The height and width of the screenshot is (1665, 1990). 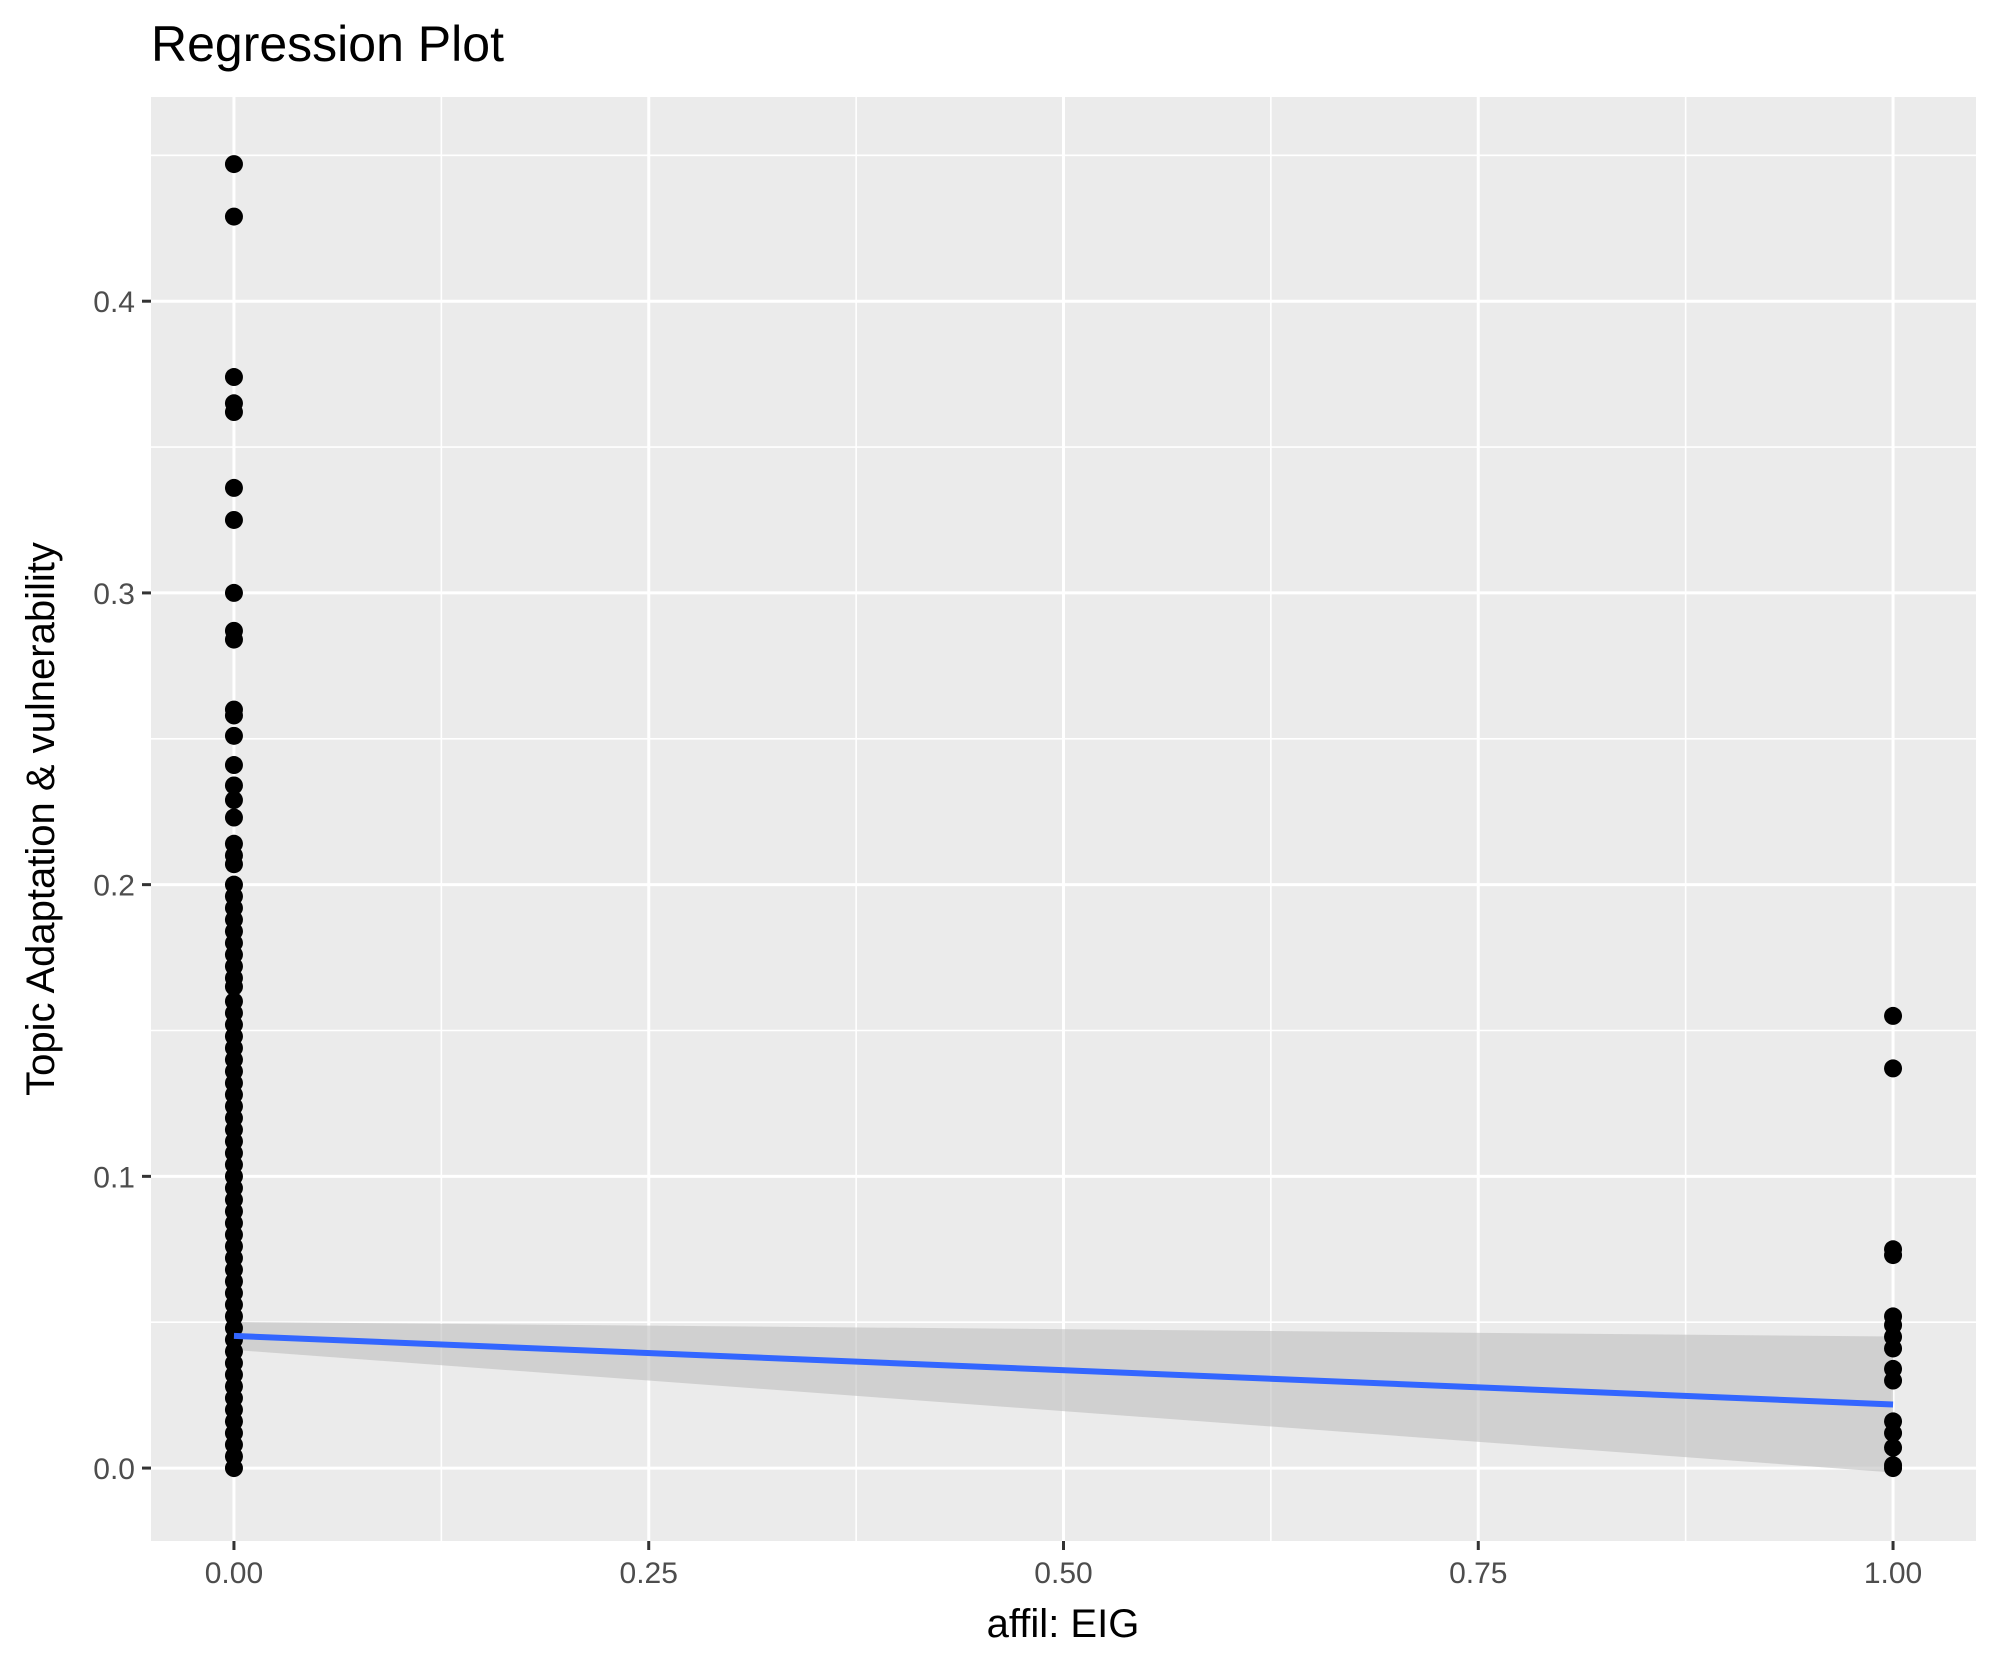 I want to click on y-axis-ticks: 0.0 0.1 0.2 0.3 0.4, so click(x=122, y=886).